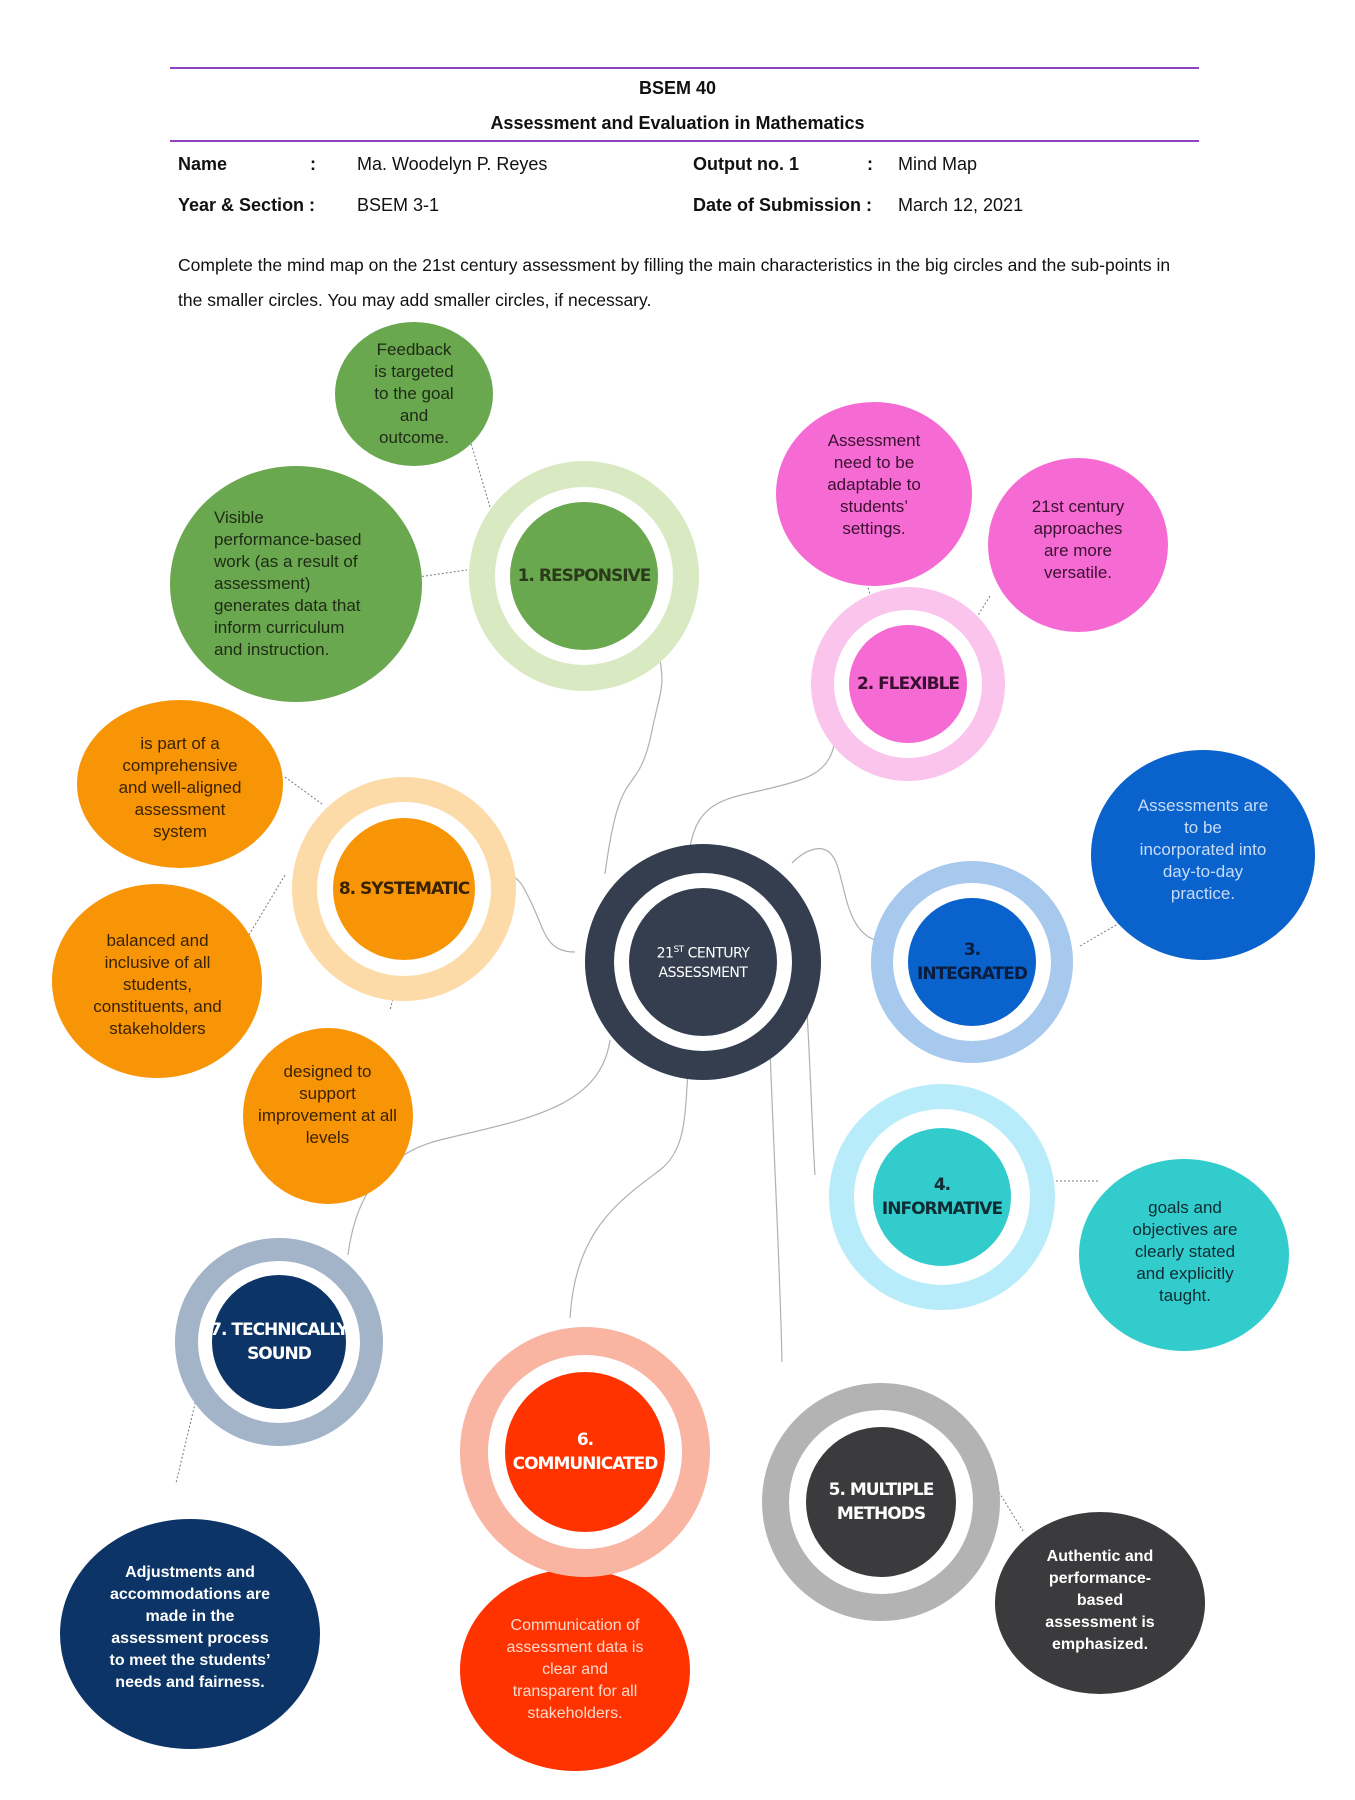  I want to click on course-code: BSEM 40, so click(677, 88).